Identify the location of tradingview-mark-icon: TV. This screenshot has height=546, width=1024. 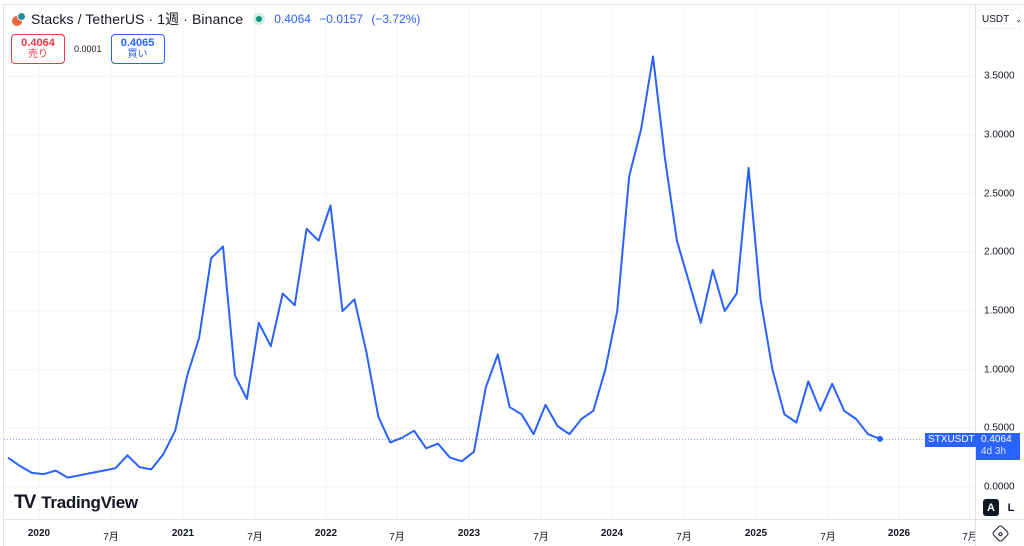
(25, 502).